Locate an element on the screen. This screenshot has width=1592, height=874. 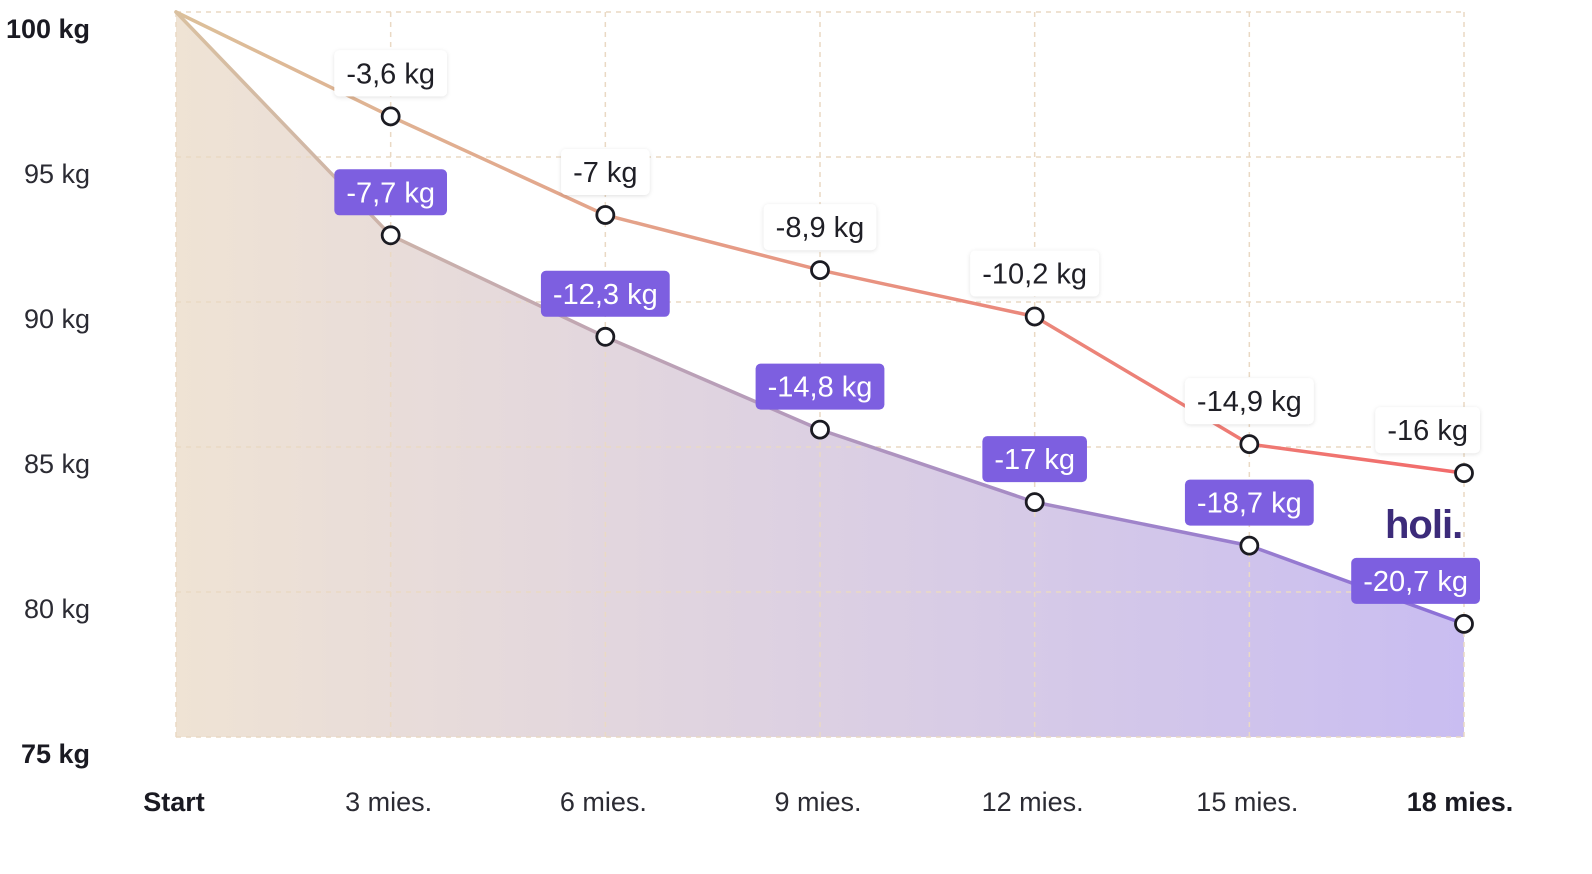
data-label-s1-5: -18,7 kg is located at coordinates (1249, 504).